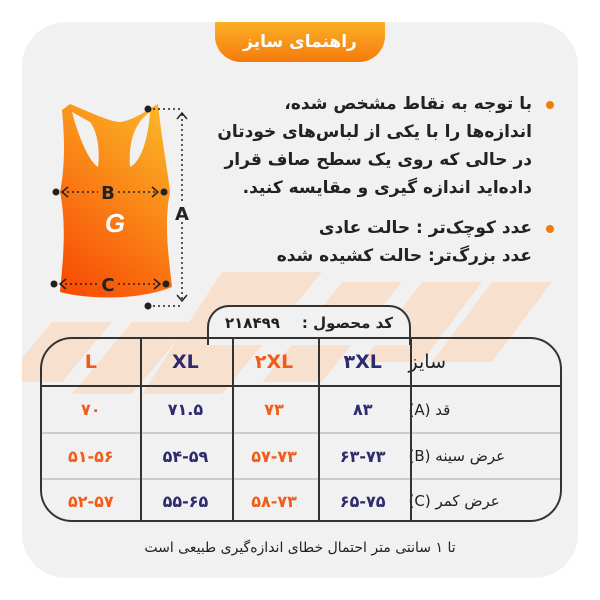  What do you see at coordinates (182, 214) in the screenshot?
I see `label-a: A` at bounding box center [182, 214].